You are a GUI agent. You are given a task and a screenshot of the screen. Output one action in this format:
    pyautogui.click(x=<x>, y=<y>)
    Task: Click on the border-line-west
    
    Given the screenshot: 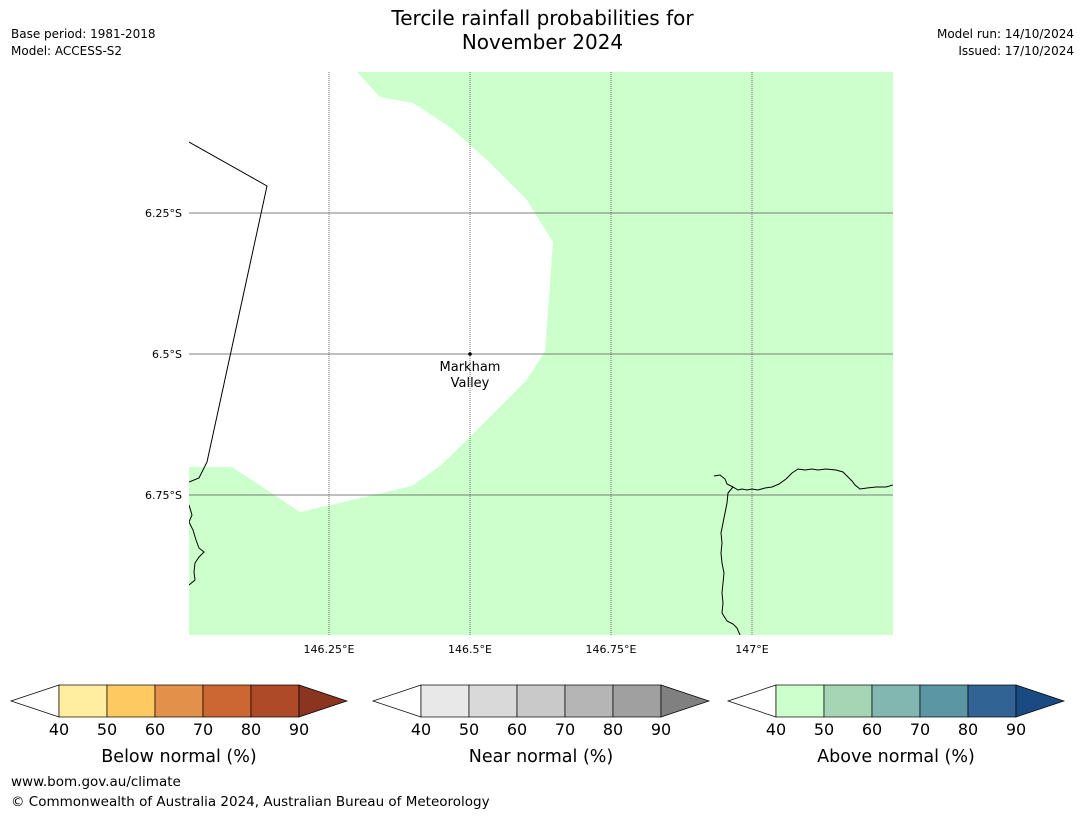 What is the action you would take?
    pyautogui.click(x=228, y=312)
    